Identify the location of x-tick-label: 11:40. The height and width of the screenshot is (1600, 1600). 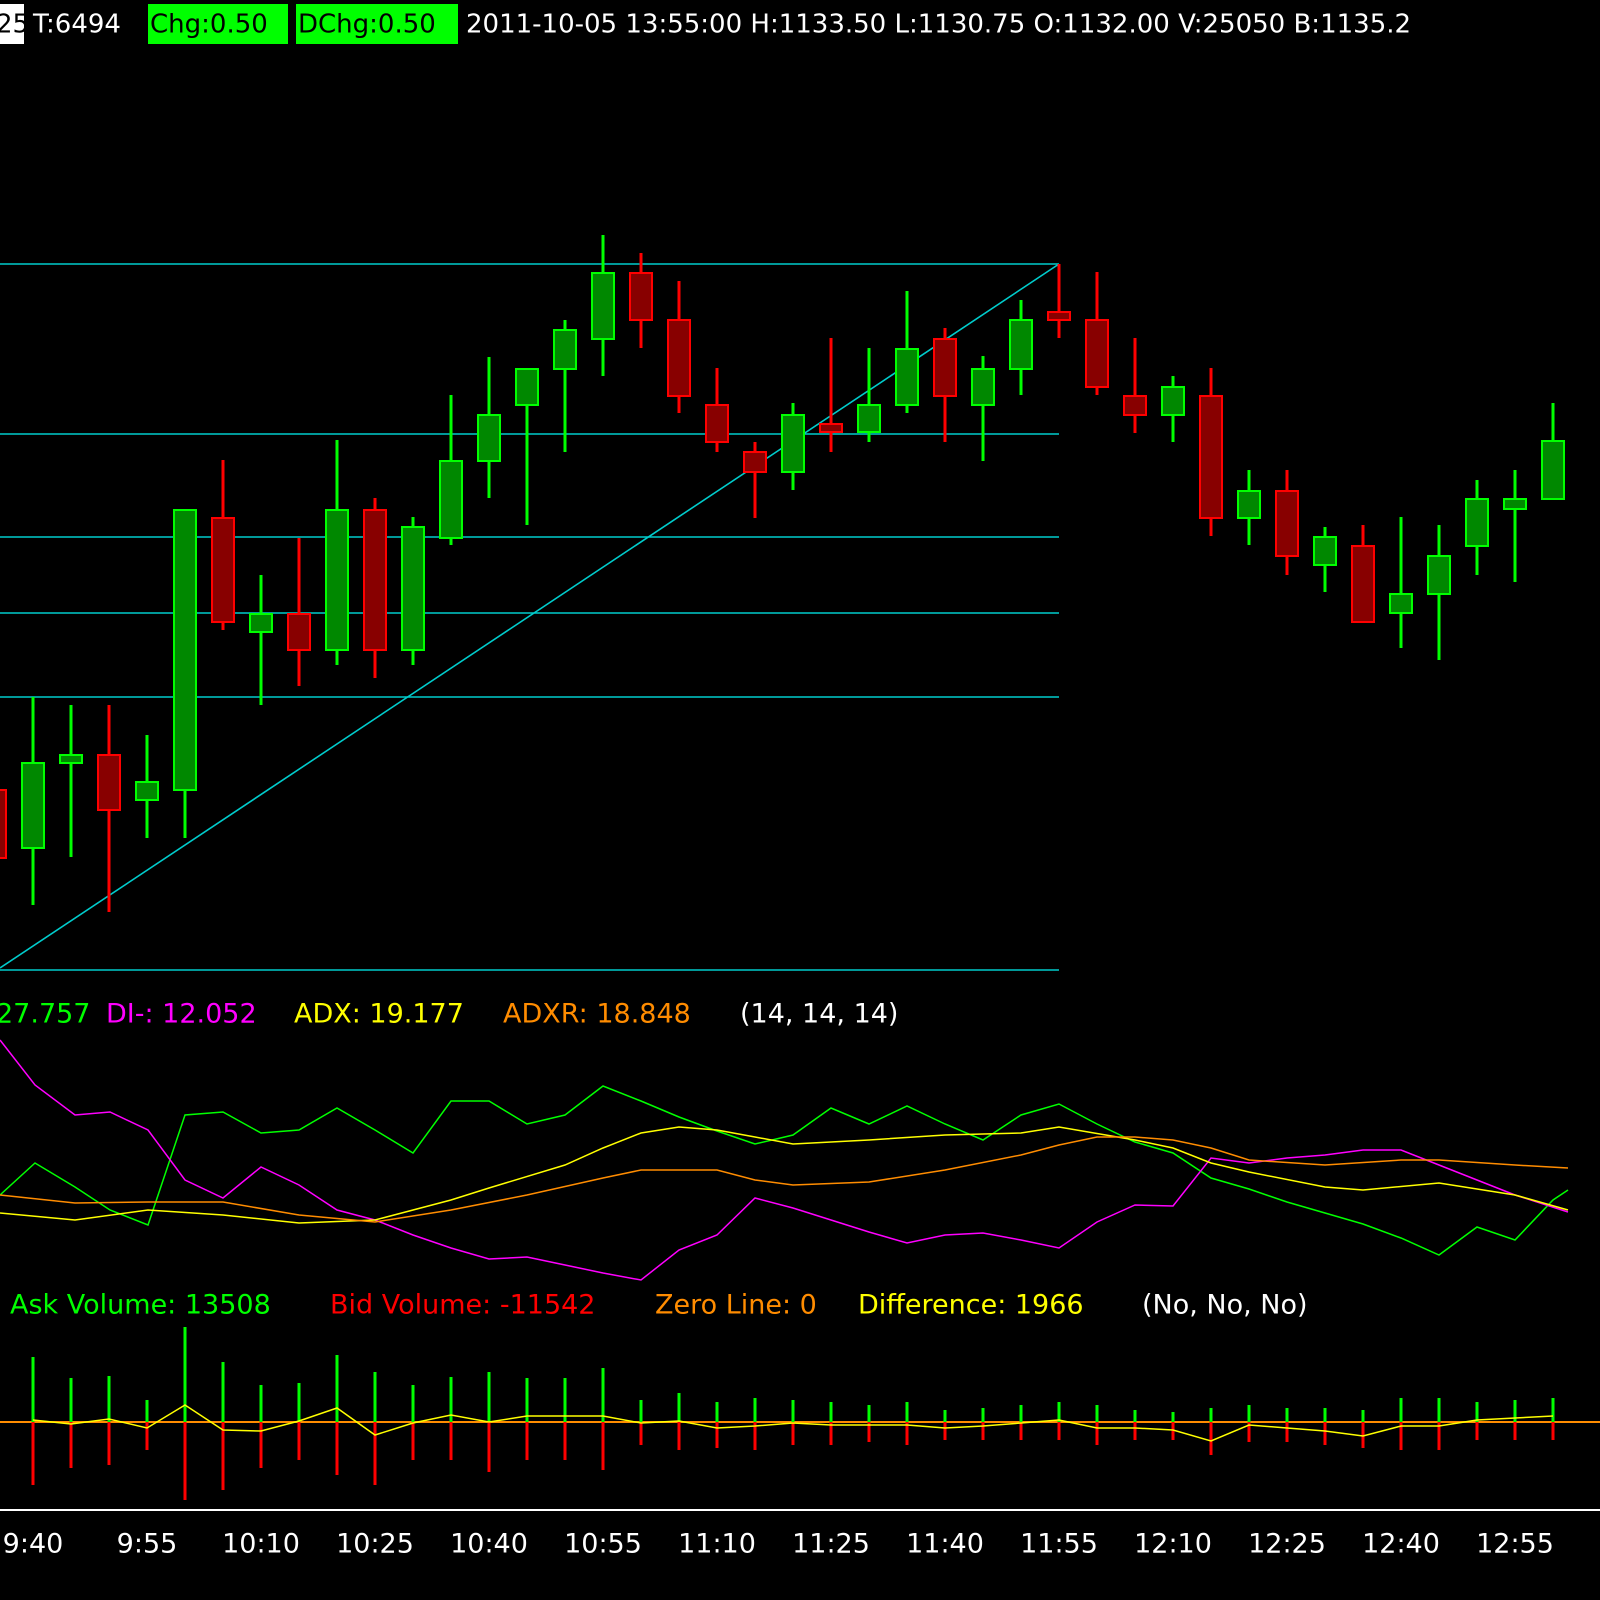
(945, 1544).